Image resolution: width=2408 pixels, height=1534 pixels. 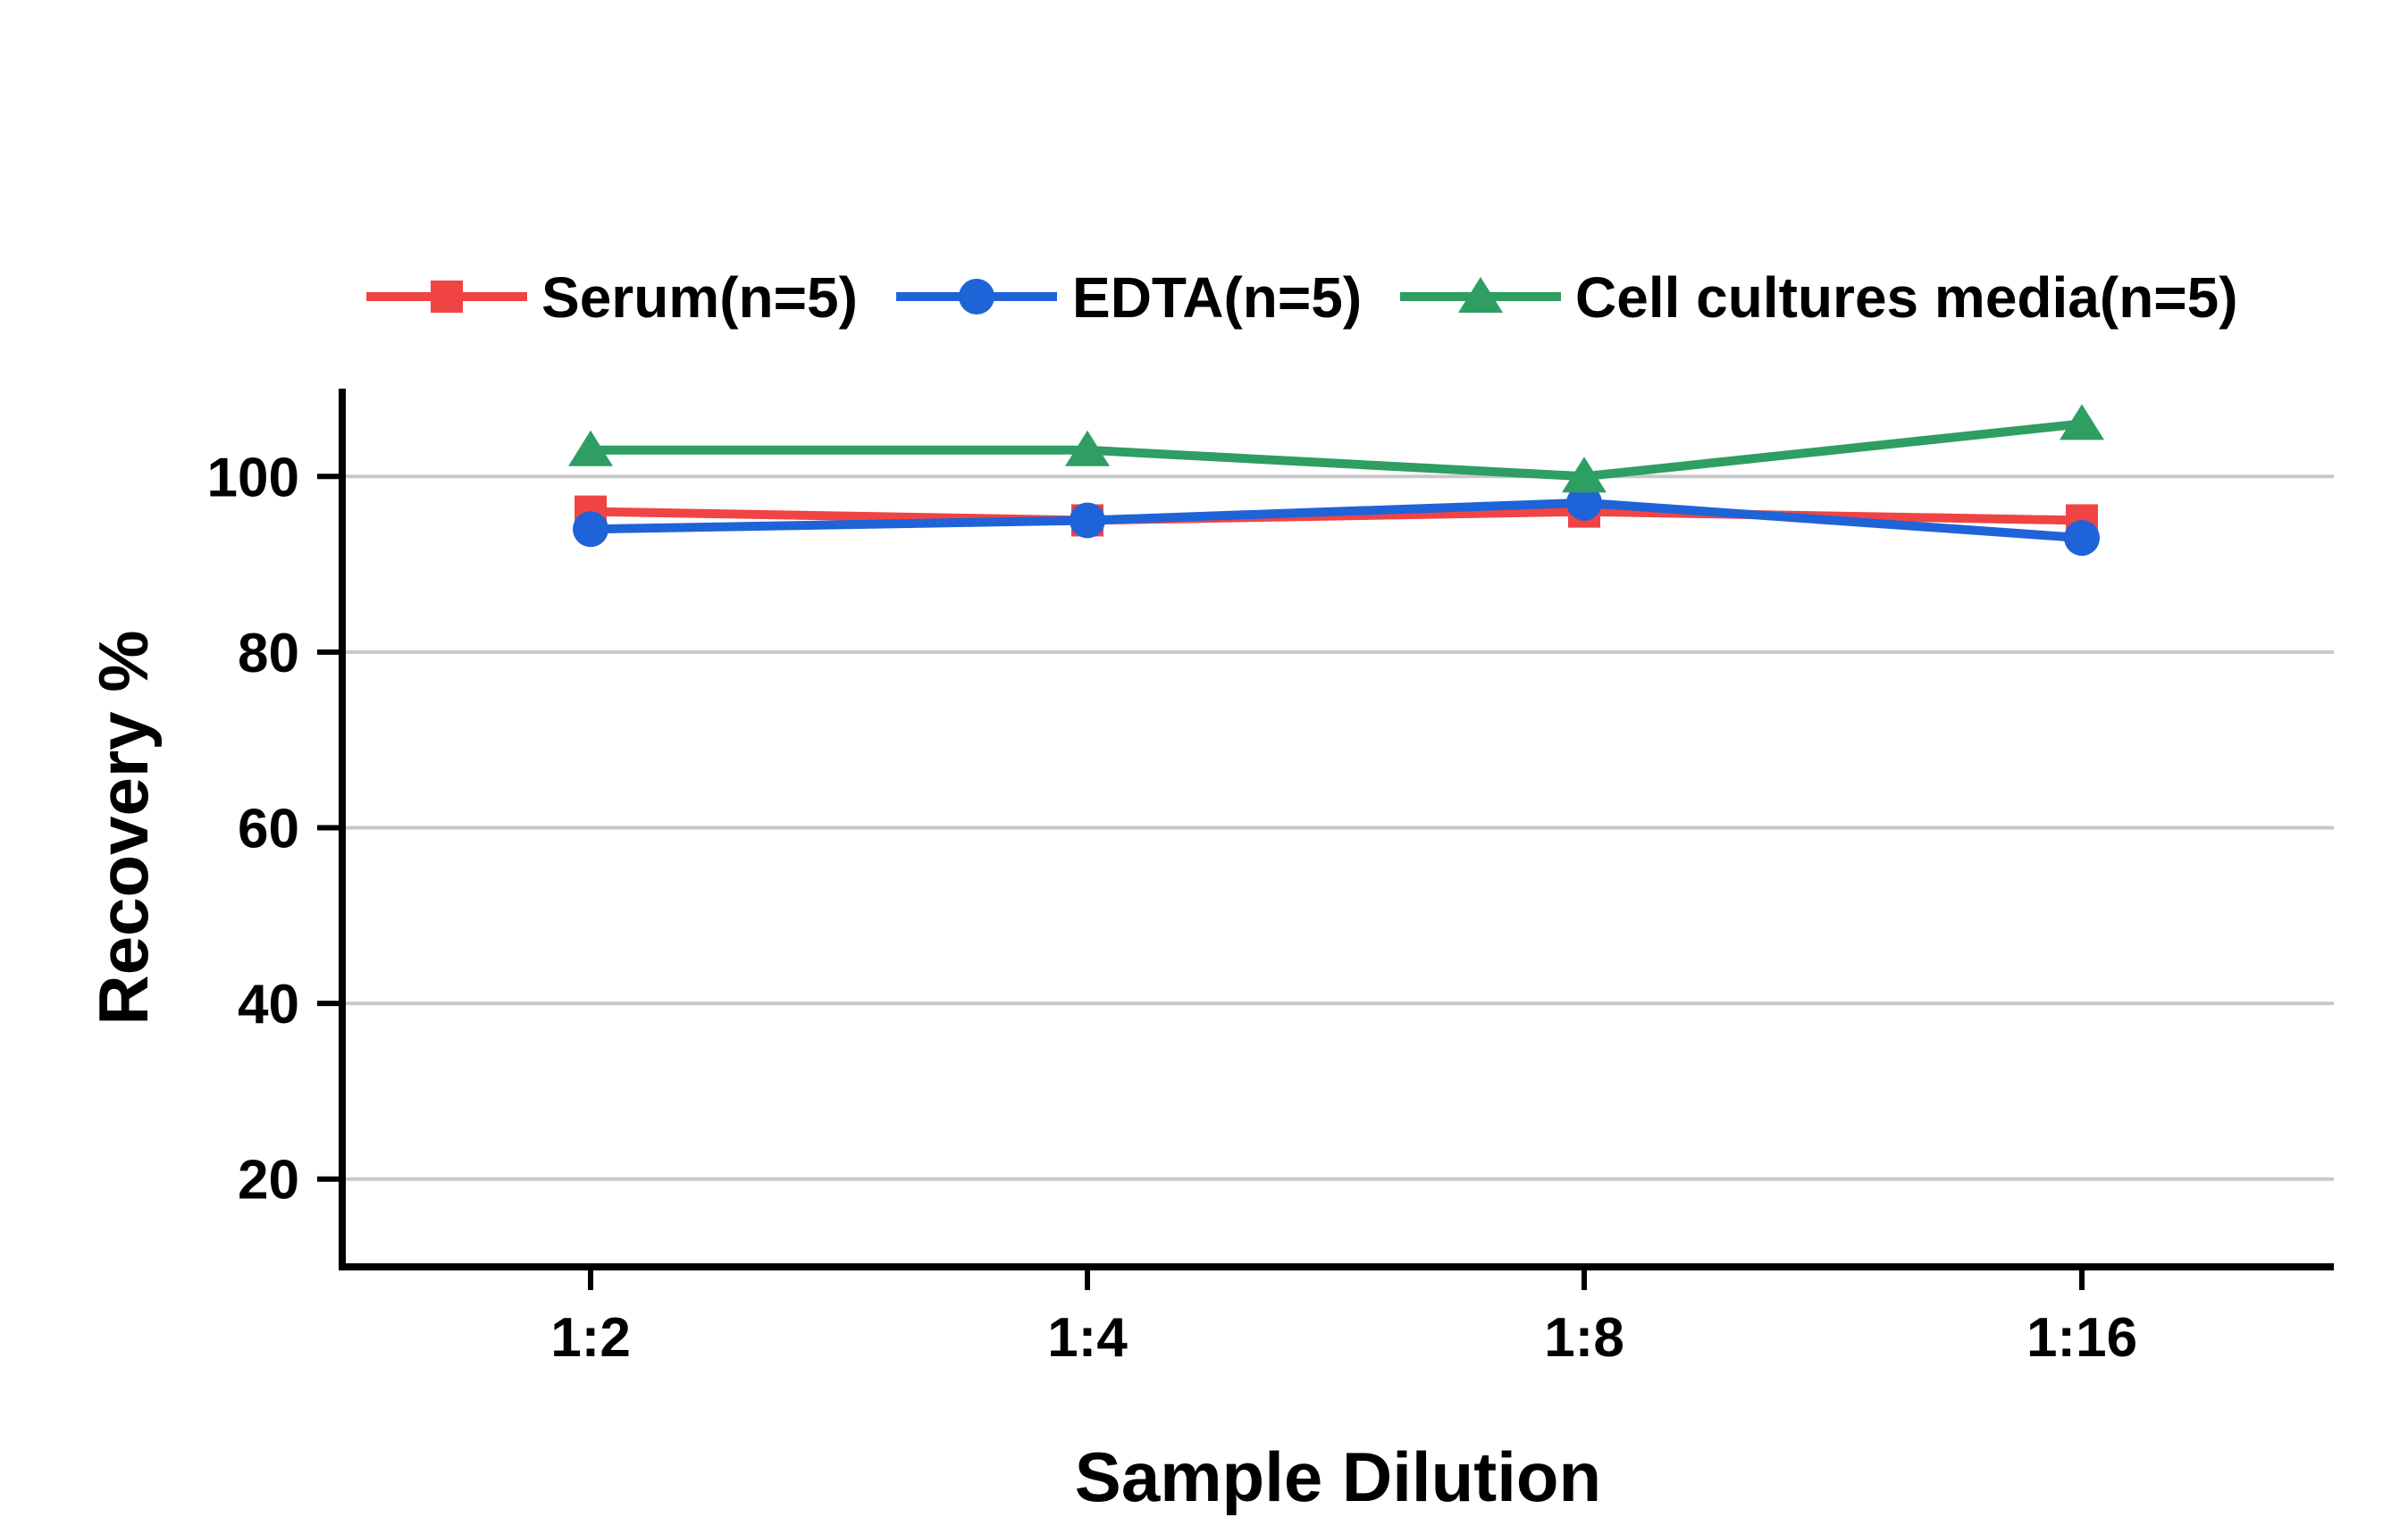 I want to click on legend-item: Cell cultures media(n=5), so click(x=1819, y=297).